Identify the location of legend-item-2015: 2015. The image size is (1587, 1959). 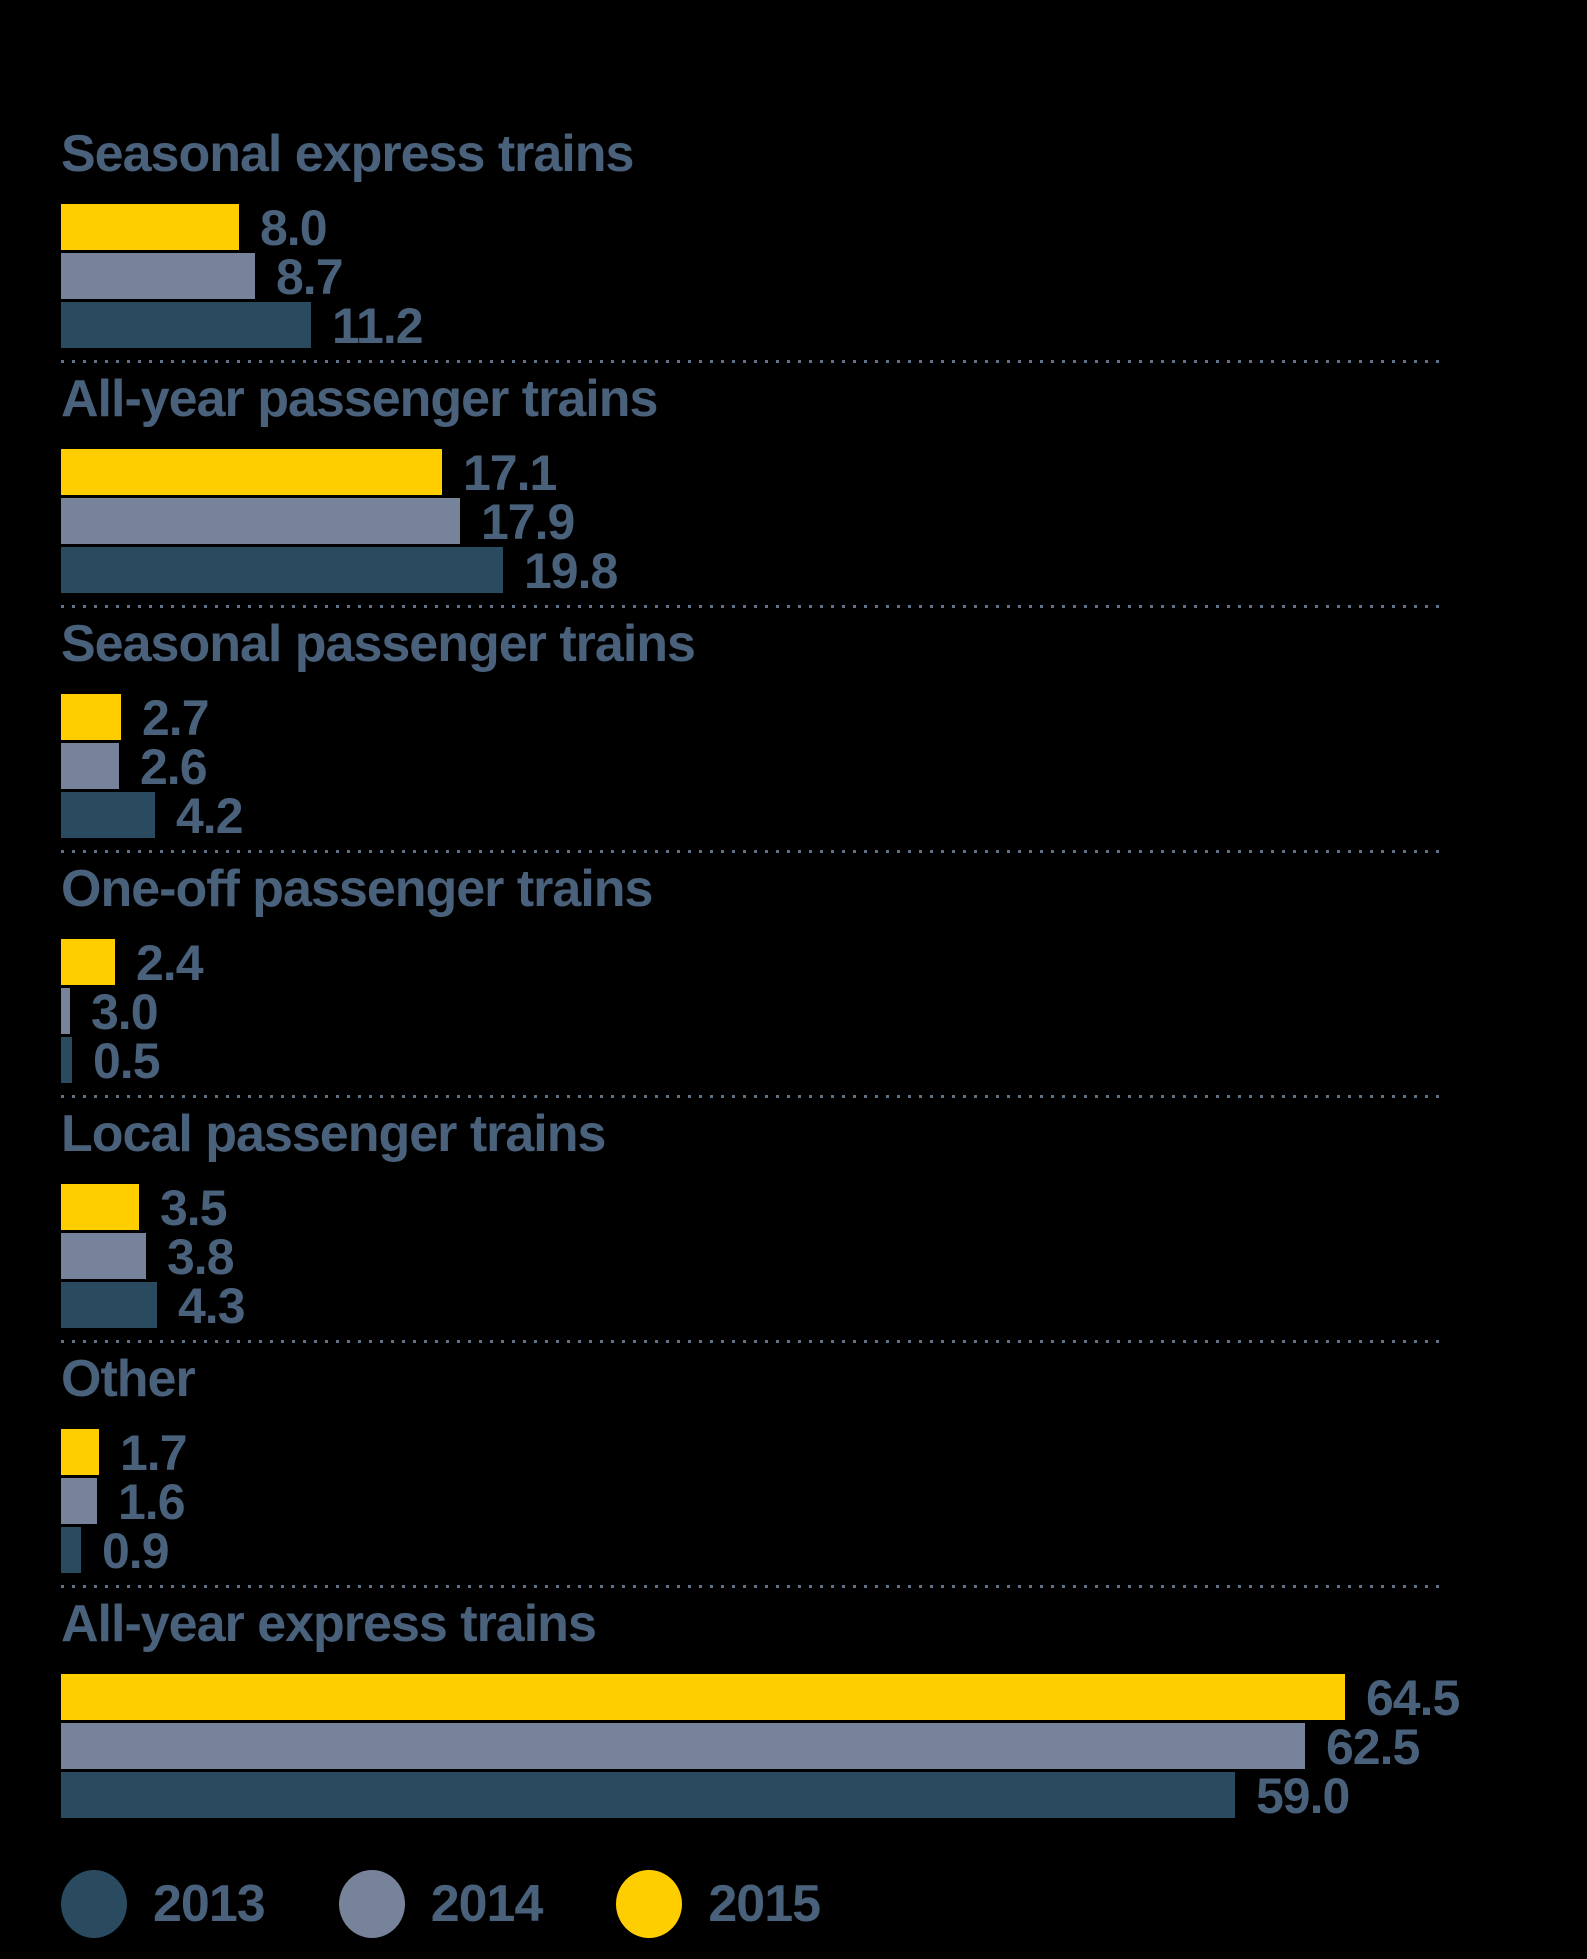
(718, 1904).